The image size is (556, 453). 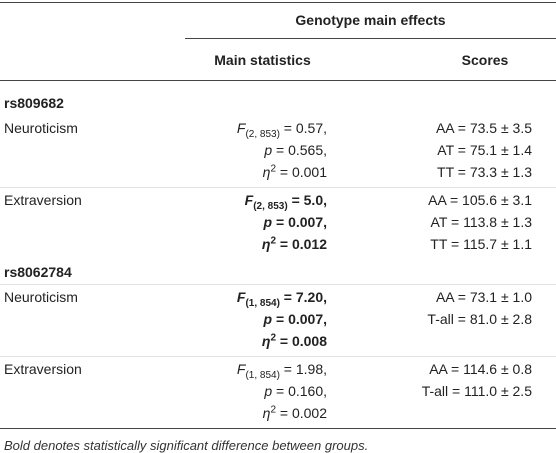 What do you see at coordinates (301, 413) in the screenshot?
I see `stat-value: = 0.002` at bounding box center [301, 413].